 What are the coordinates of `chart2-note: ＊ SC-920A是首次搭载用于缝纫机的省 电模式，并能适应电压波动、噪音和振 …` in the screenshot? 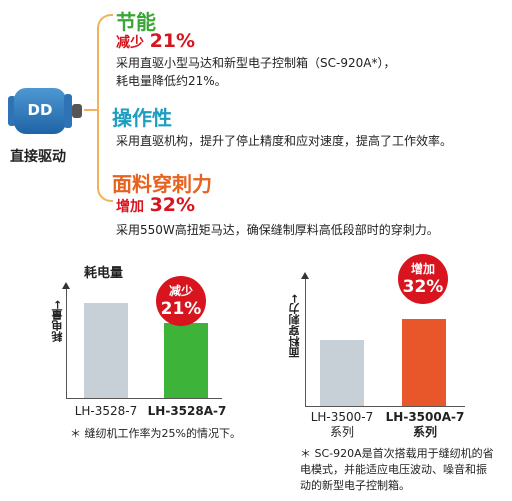 It's located at (397, 470).